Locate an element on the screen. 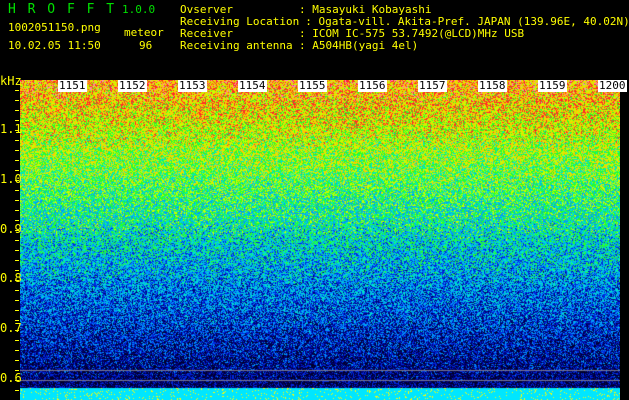  y-unit: kHz is located at coordinates (11, 81).